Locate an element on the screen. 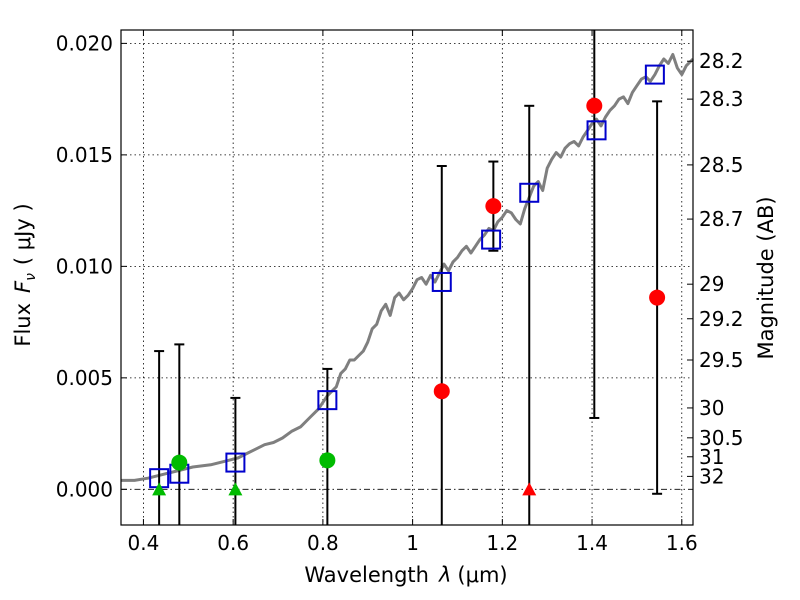 This screenshot has width=800, height=600. x-axis-label: Wavelength λ (μm) is located at coordinates (405, 575).